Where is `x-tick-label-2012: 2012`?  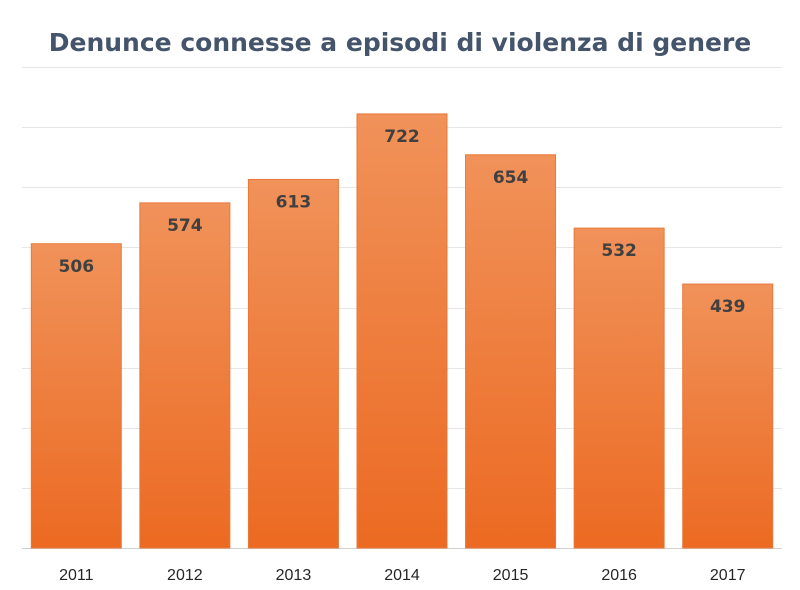
x-tick-label-2012: 2012 is located at coordinates (185, 575).